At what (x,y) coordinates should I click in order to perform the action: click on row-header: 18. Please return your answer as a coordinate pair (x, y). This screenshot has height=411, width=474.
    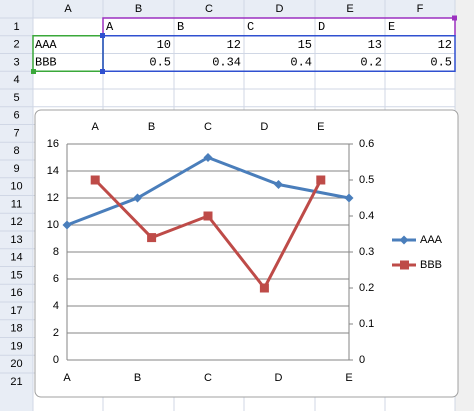
    Looking at the image, I should click on (16, 329).